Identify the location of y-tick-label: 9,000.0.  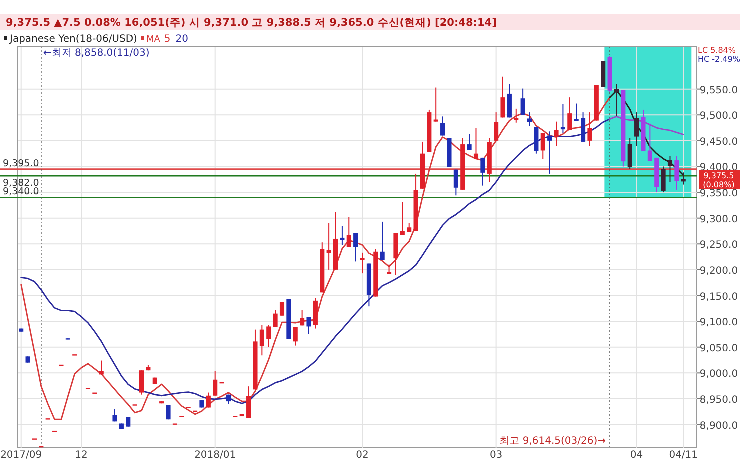
(719, 374).